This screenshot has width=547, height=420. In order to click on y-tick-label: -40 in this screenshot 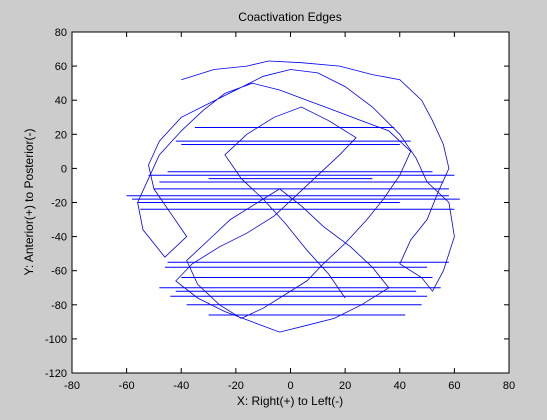, I will do `click(59, 238)`.